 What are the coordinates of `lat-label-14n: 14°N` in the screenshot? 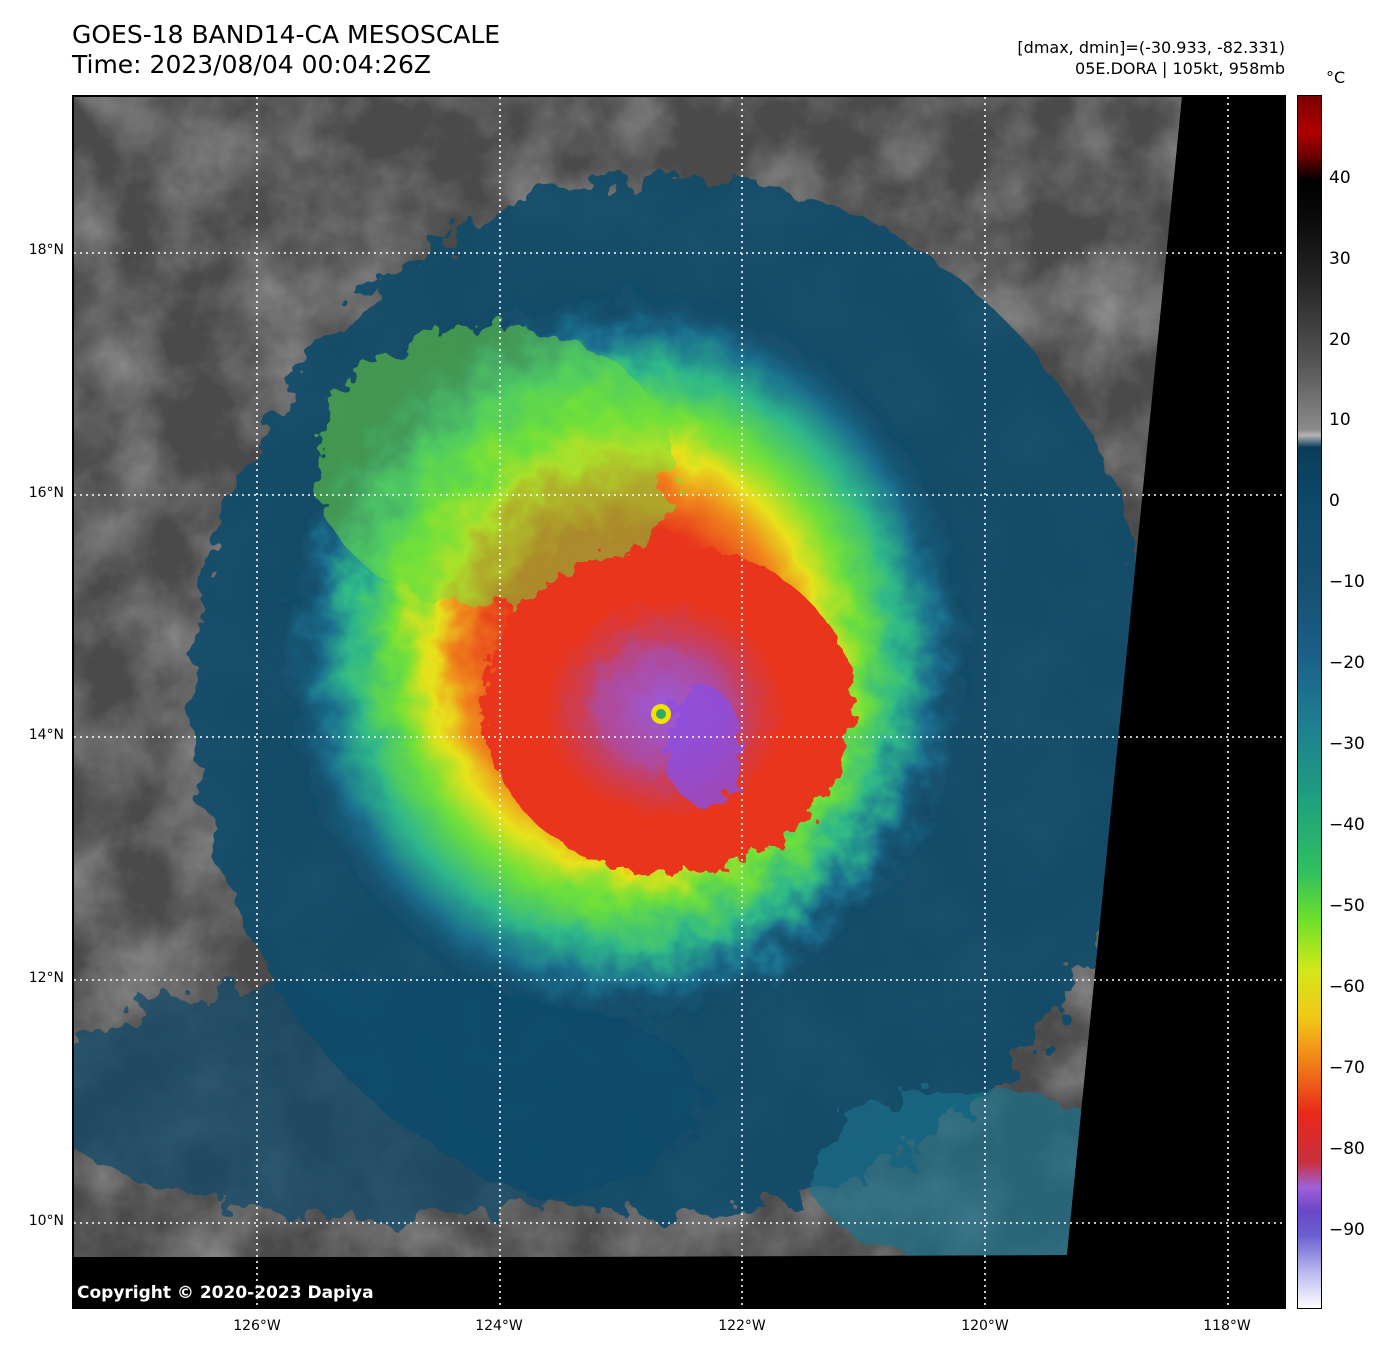 It's located at (46, 735).